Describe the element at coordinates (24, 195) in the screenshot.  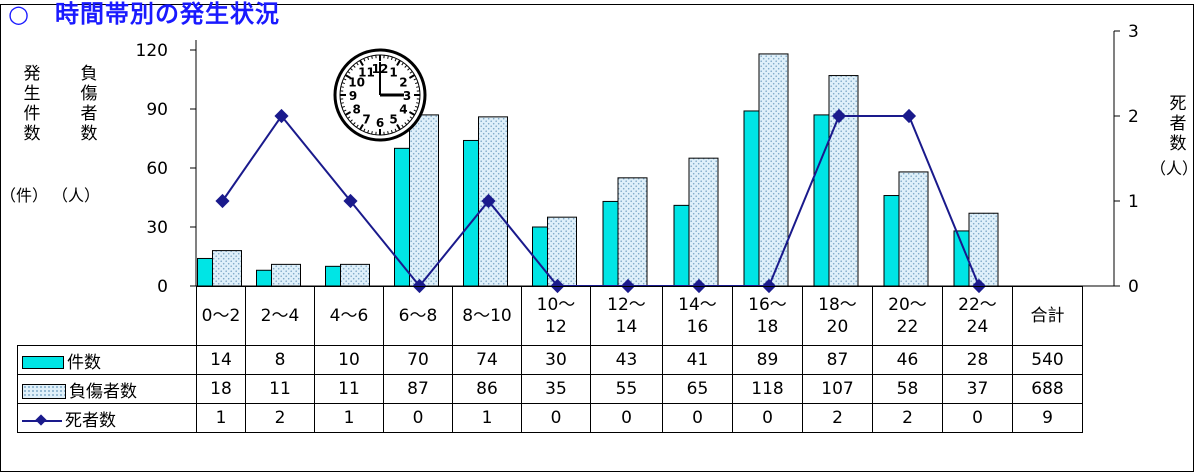
I see `left-unit-incidents: （件）` at that location.